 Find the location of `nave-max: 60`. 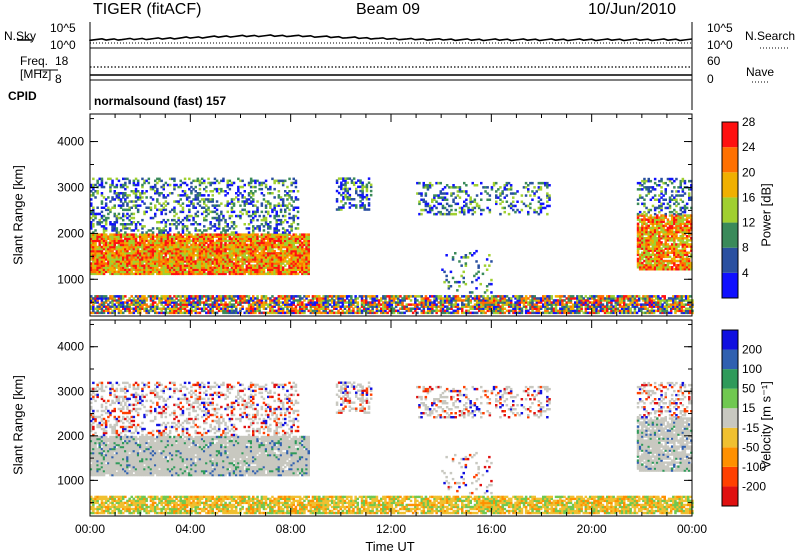

nave-max: 60 is located at coordinates (714, 61).